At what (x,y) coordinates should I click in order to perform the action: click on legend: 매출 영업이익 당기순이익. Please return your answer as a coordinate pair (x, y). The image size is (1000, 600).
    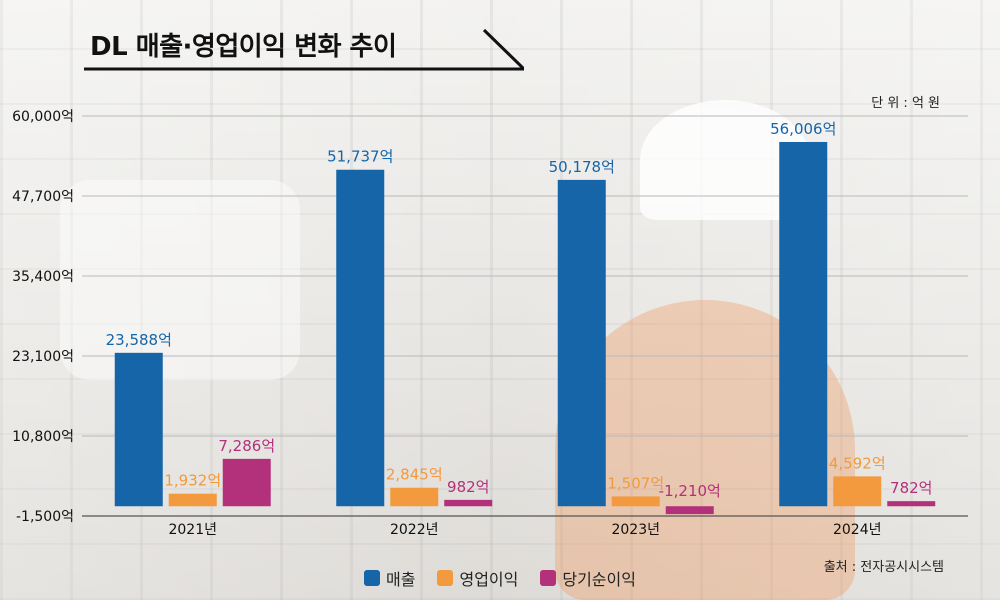
    Looking at the image, I should click on (500, 578).